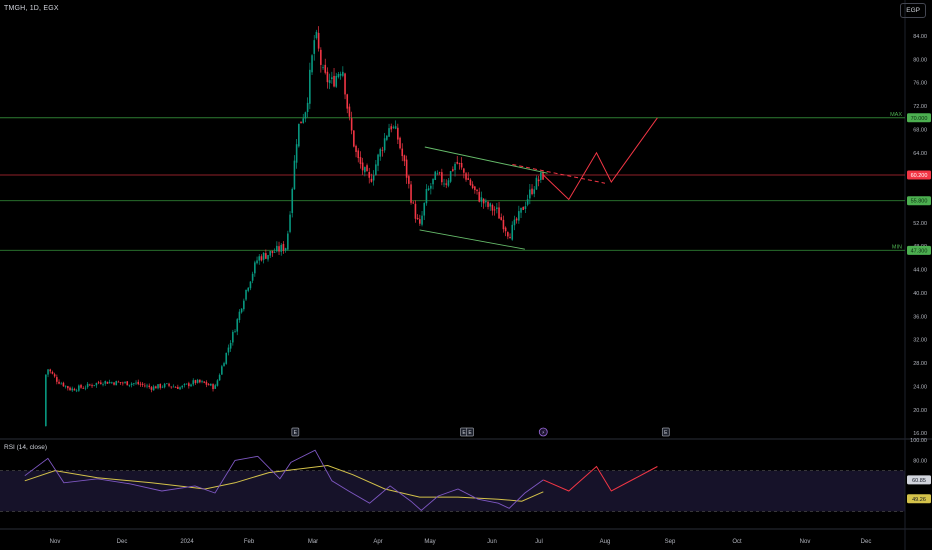  I want to click on rsi-indicator-label: RSI (14, close), so click(25, 447).